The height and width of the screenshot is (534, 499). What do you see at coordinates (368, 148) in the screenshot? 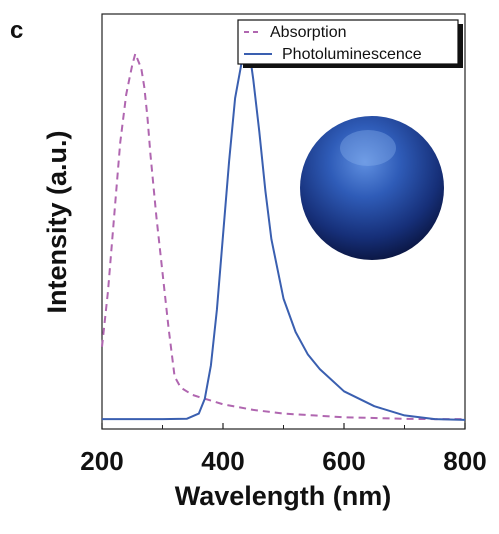
I see `sphere-highlight` at bounding box center [368, 148].